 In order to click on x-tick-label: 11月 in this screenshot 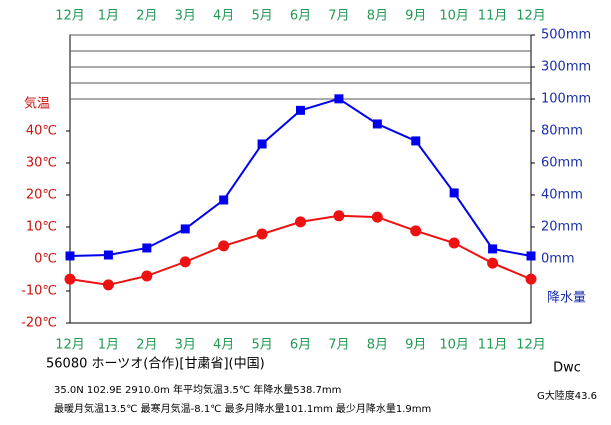, I will do `click(493, 345)`.